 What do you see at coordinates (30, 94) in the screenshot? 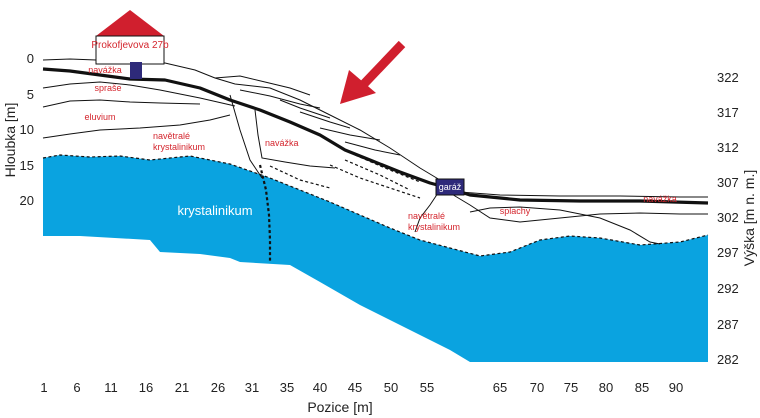
I see `left-tick-1: 5` at bounding box center [30, 94].